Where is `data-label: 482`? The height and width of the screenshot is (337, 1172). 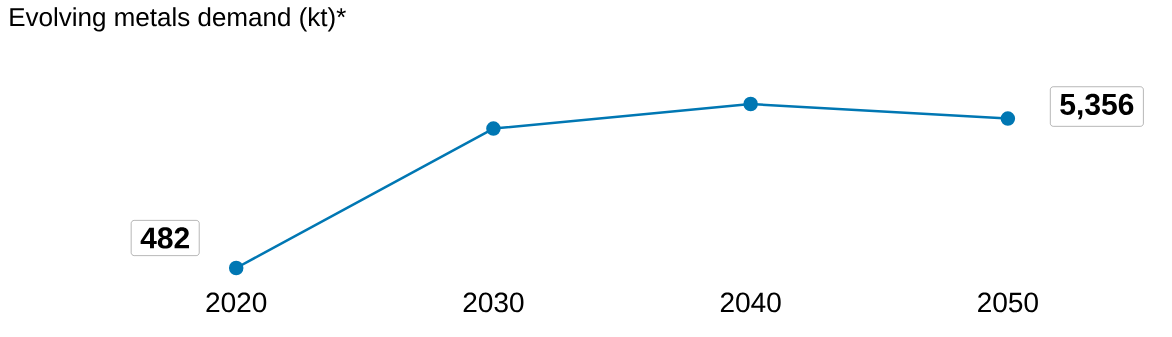
data-label: 482 is located at coordinates (165, 238).